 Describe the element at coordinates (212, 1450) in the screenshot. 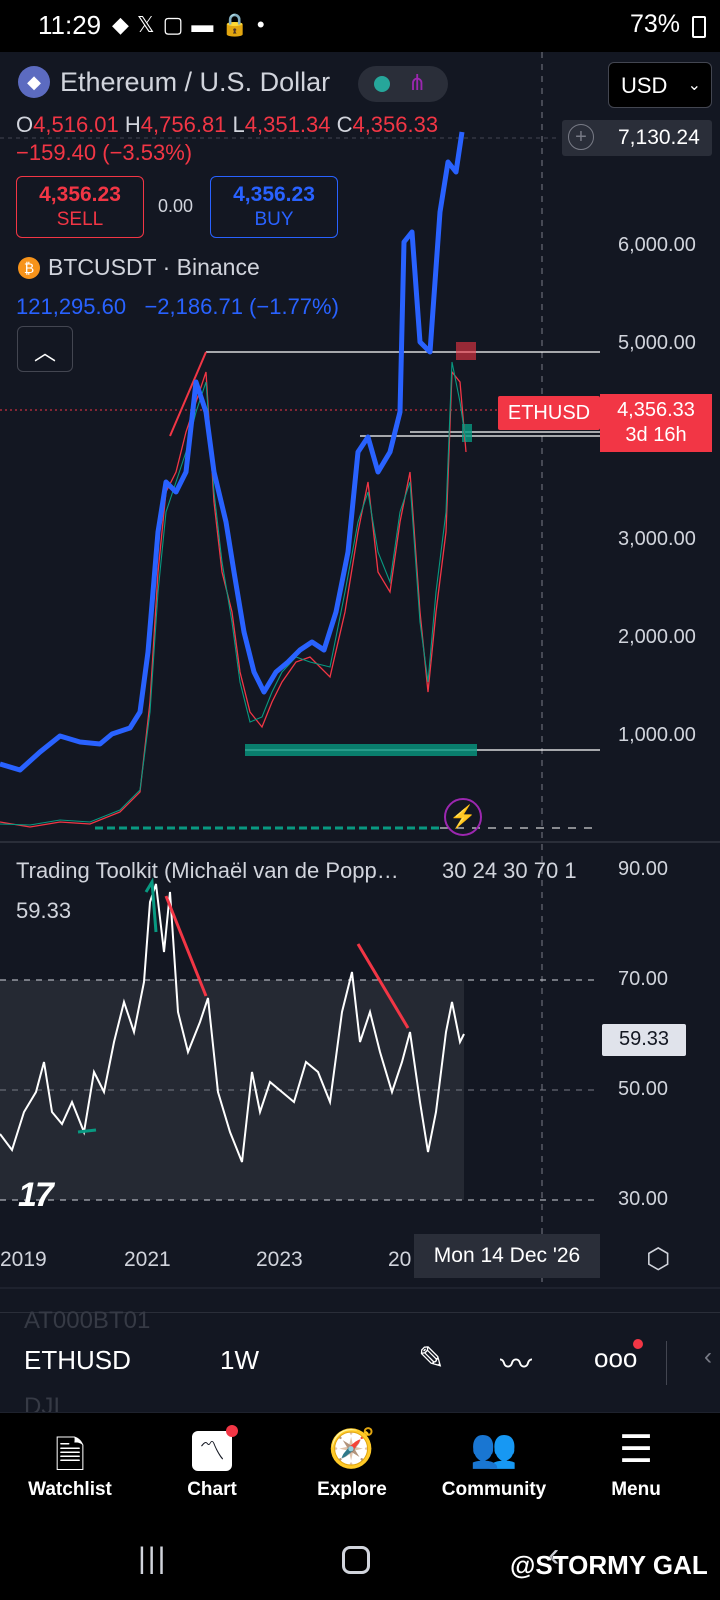

I see `chart-icon: 〽` at that location.